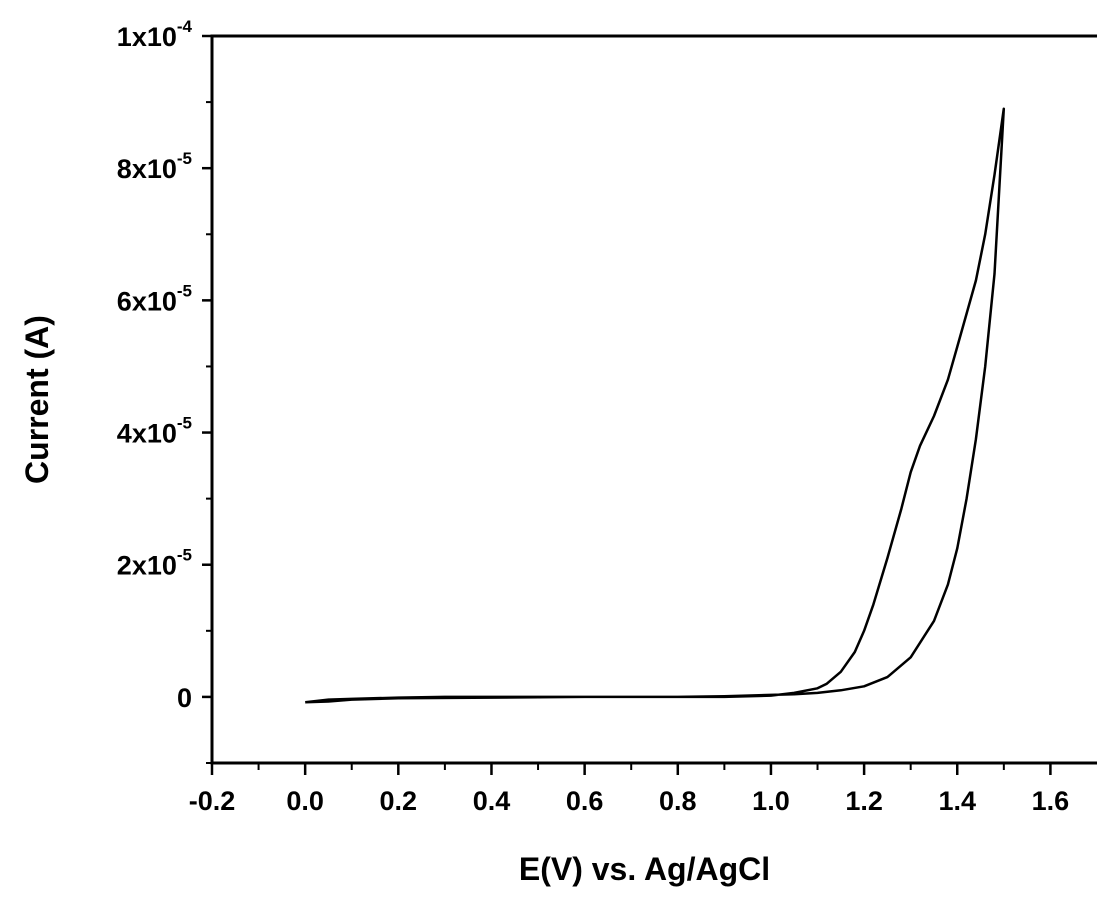 This screenshot has height=897, width=1097. What do you see at coordinates (147, 566) in the screenshot?
I see `y-tick-mantissa: 2x10` at bounding box center [147, 566].